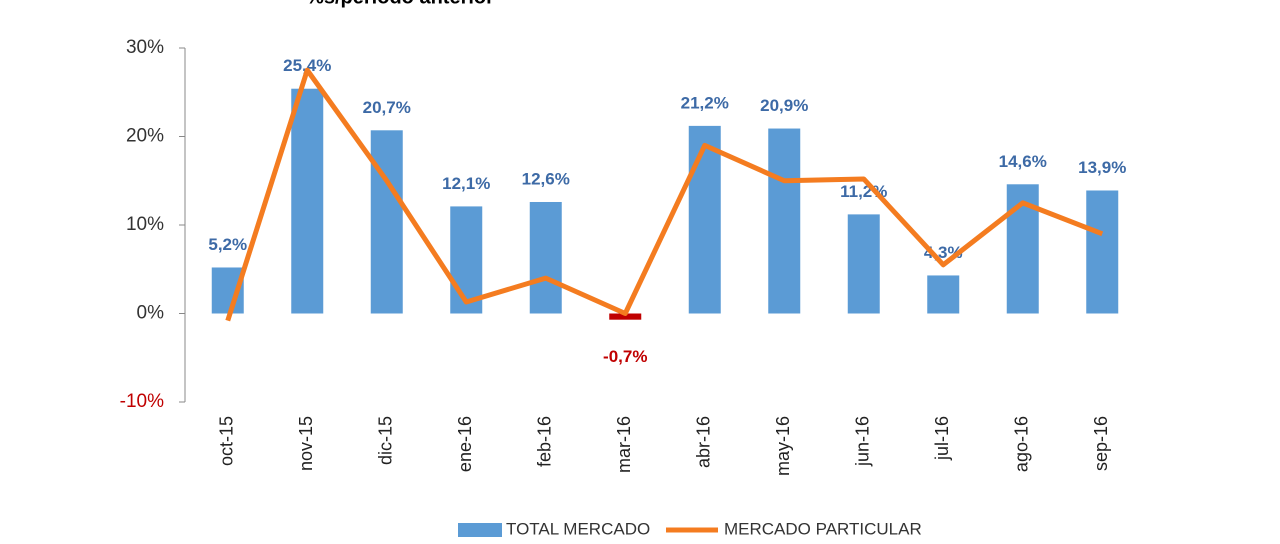  I want to click on data-label: 12,1%, so click(466, 183).